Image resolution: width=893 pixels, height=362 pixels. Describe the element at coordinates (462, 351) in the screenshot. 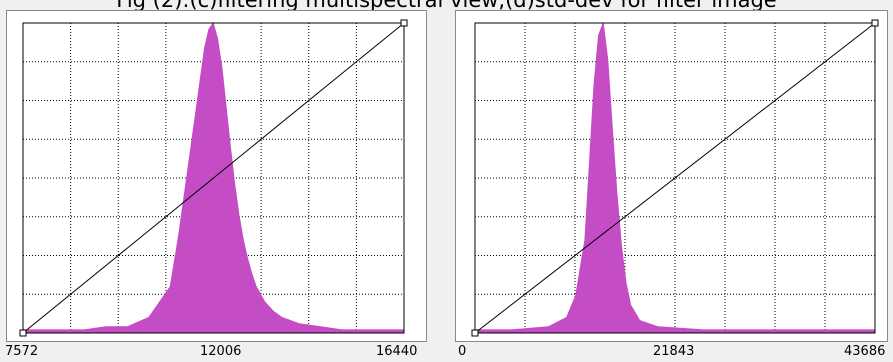

I see `x-tick-label: 0` at that location.